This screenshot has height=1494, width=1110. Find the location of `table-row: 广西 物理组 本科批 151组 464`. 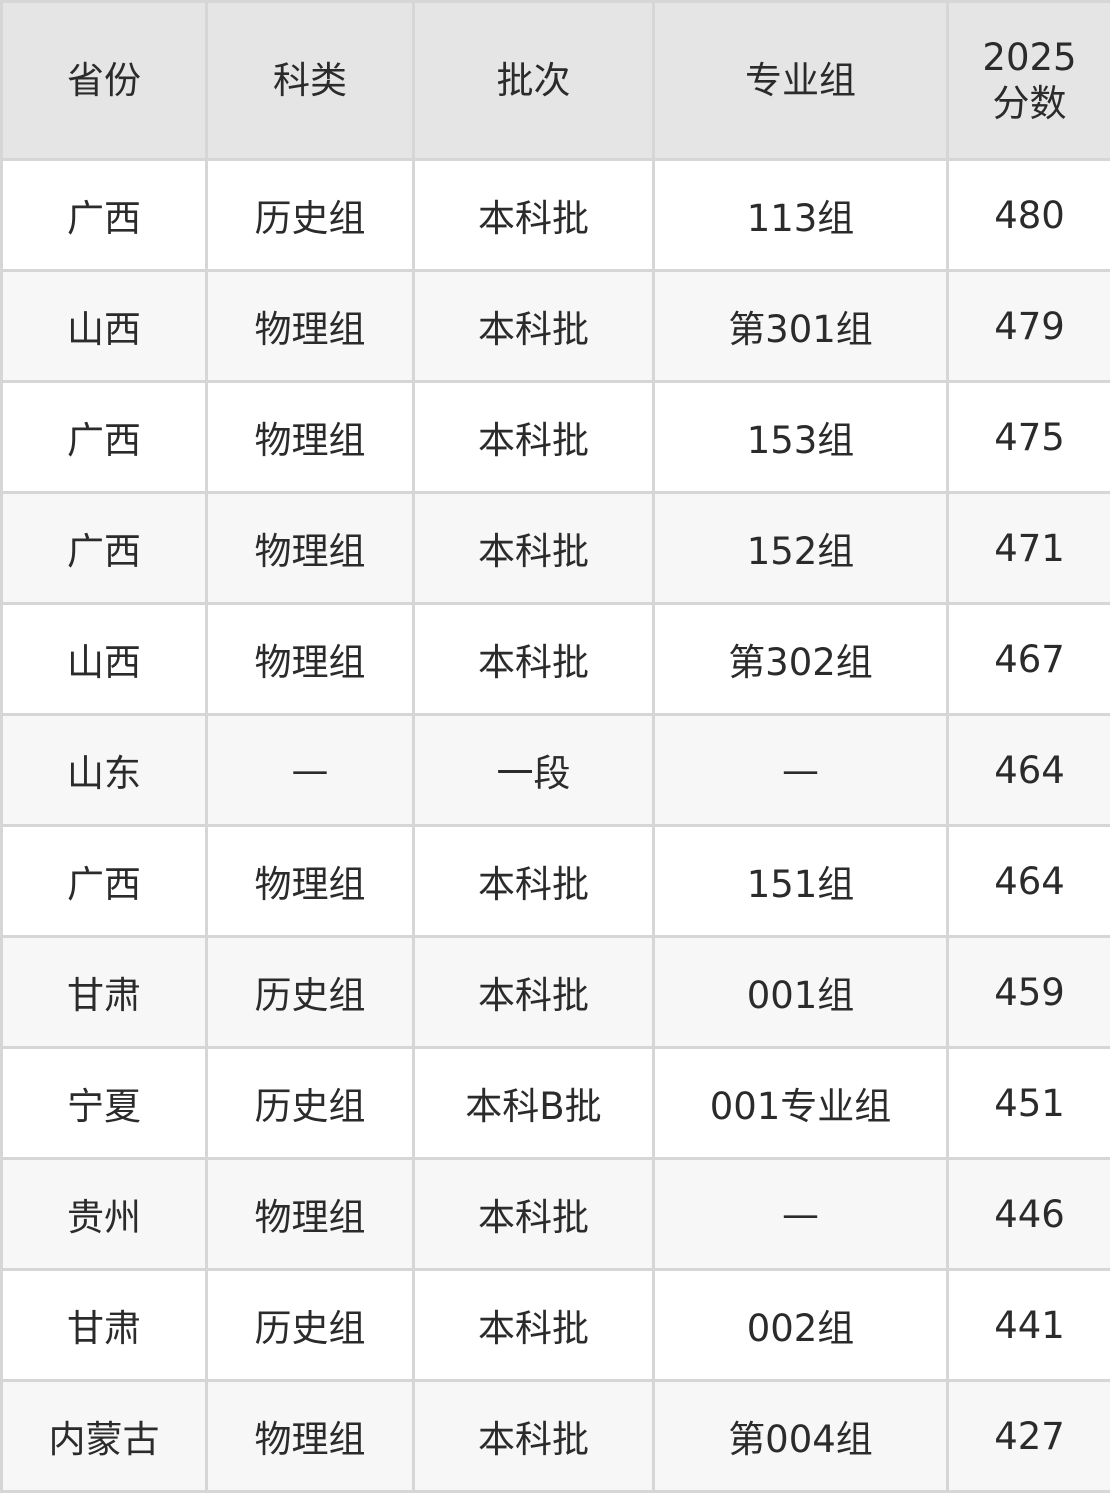

table-row: 广西 物理组 本科批 151组 464 is located at coordinates (555, 881).